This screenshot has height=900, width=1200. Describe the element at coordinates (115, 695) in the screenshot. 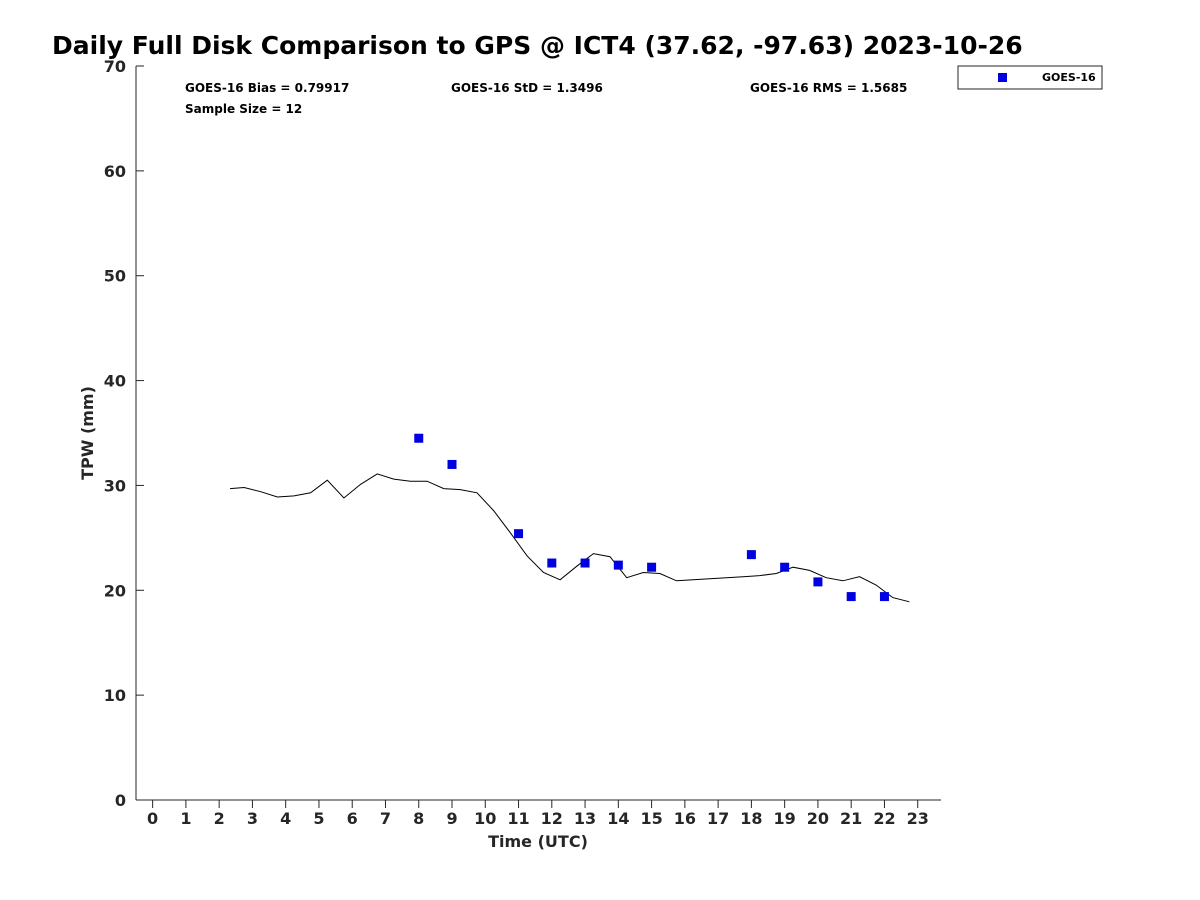

I see `y-tick-label: 10` at that location.